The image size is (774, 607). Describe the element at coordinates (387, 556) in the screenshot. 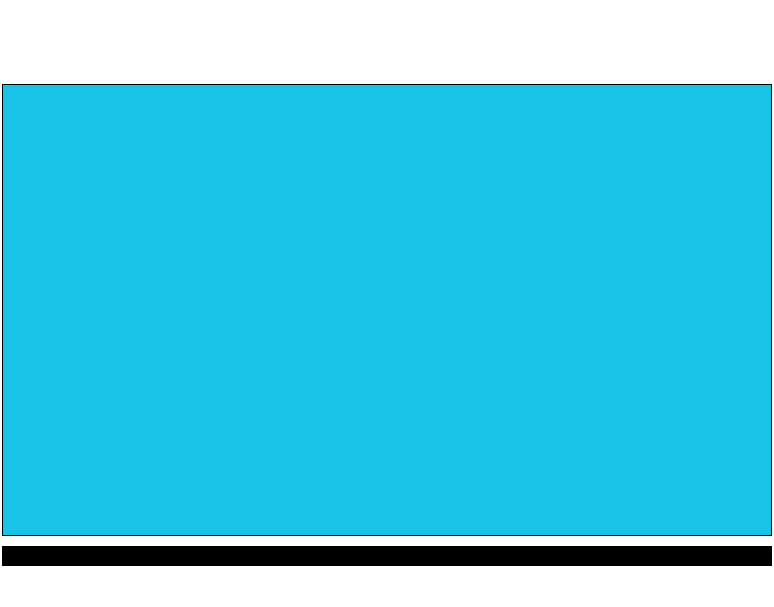

I see `temperature-colorbar` at that location.